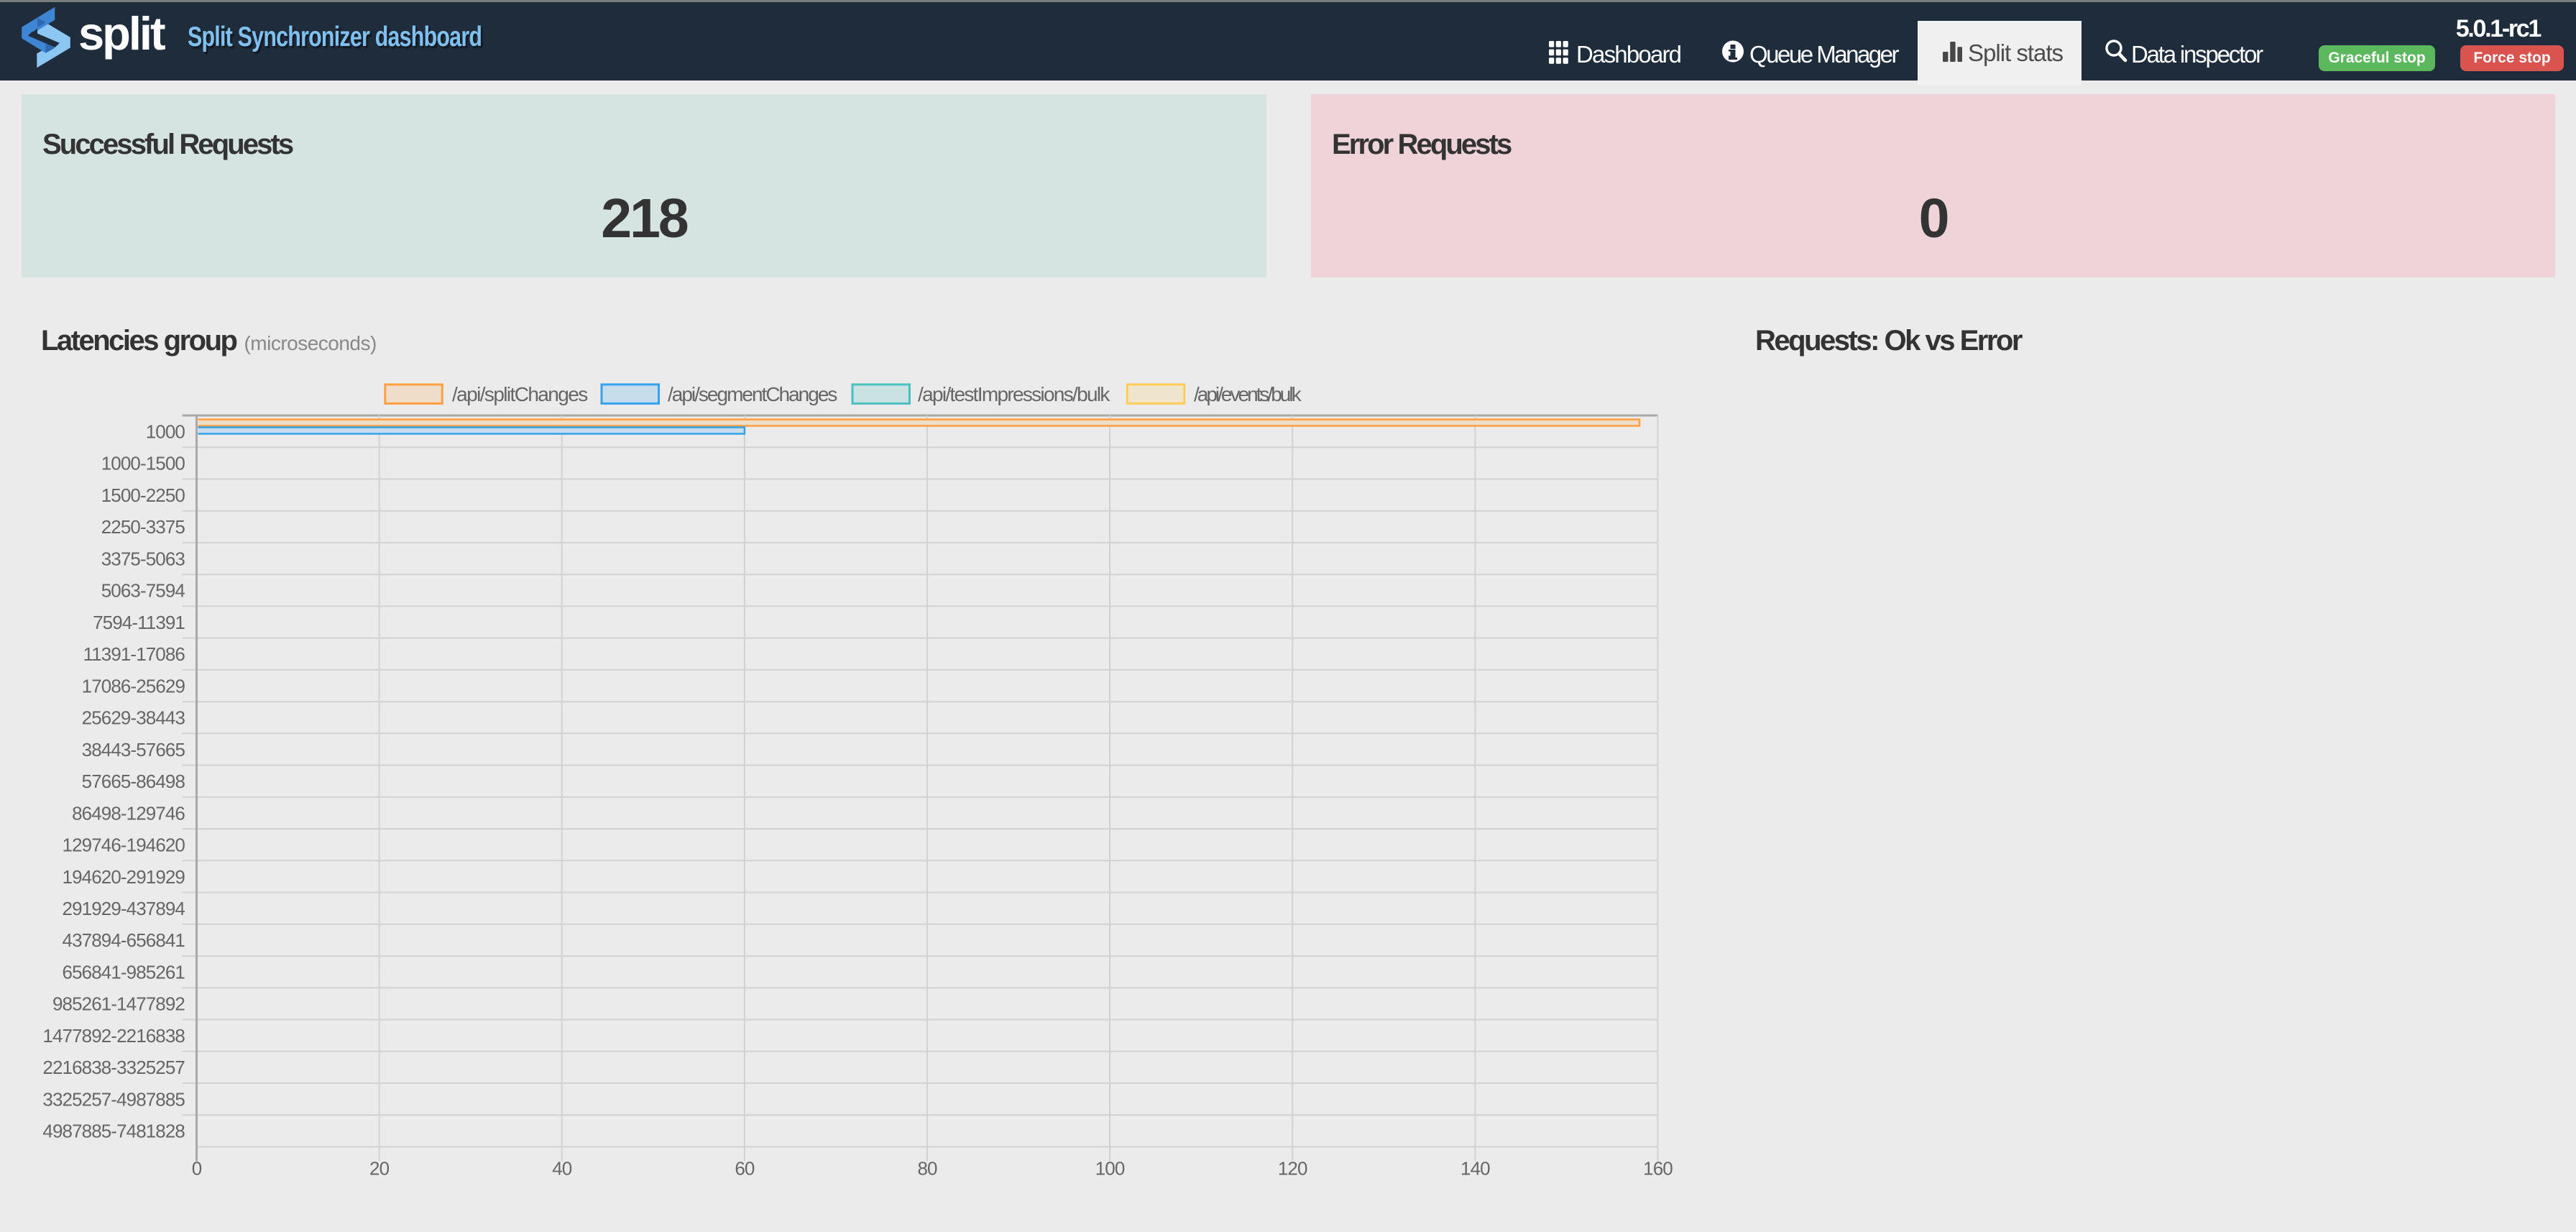  What do you see at coordinates (134, 654) in the screenshot?
I see `svg-text: 11391-17086` at bounding box center [134, 654].